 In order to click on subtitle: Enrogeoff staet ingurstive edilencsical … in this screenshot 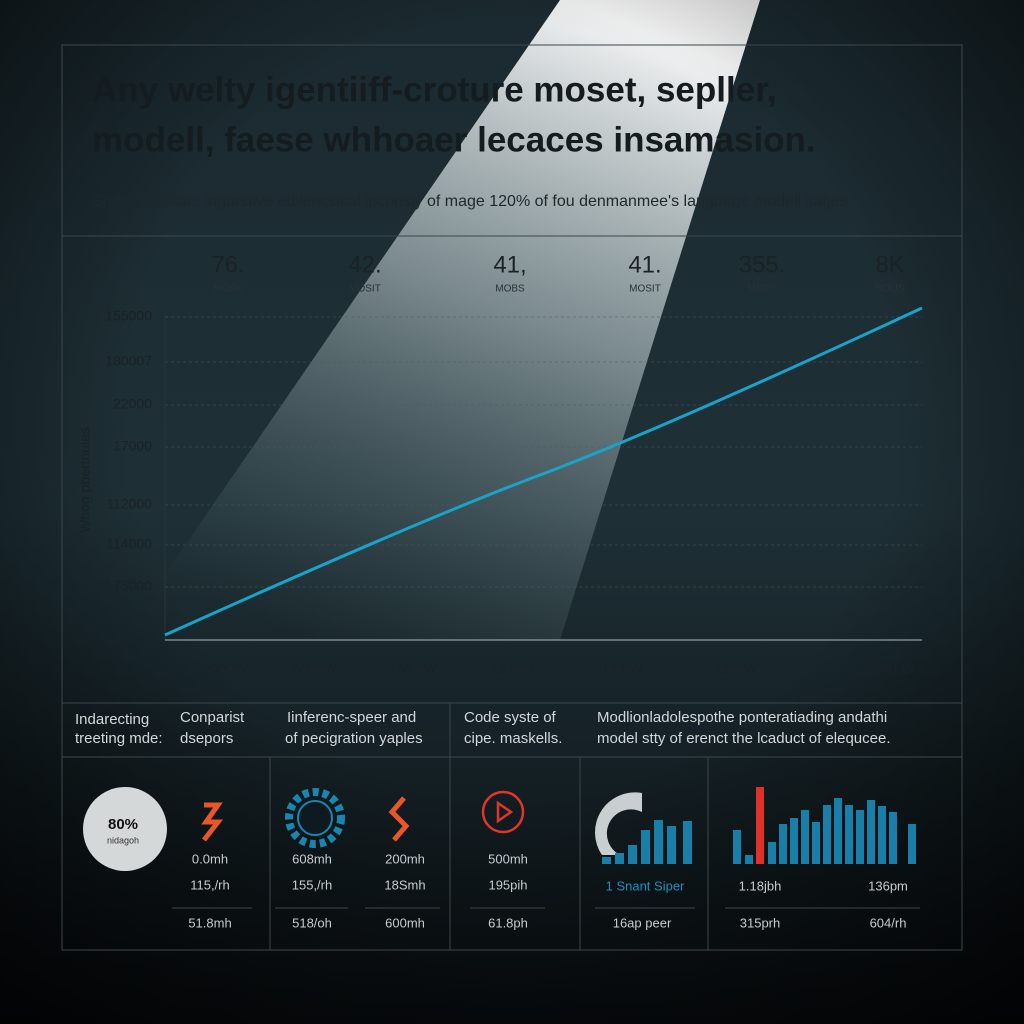, I will do `click(472, 201)`.